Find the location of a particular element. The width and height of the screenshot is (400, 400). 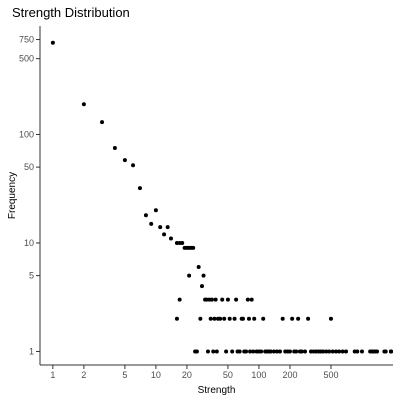

y-tick-label: 750 is located at coordinates (26, 40).